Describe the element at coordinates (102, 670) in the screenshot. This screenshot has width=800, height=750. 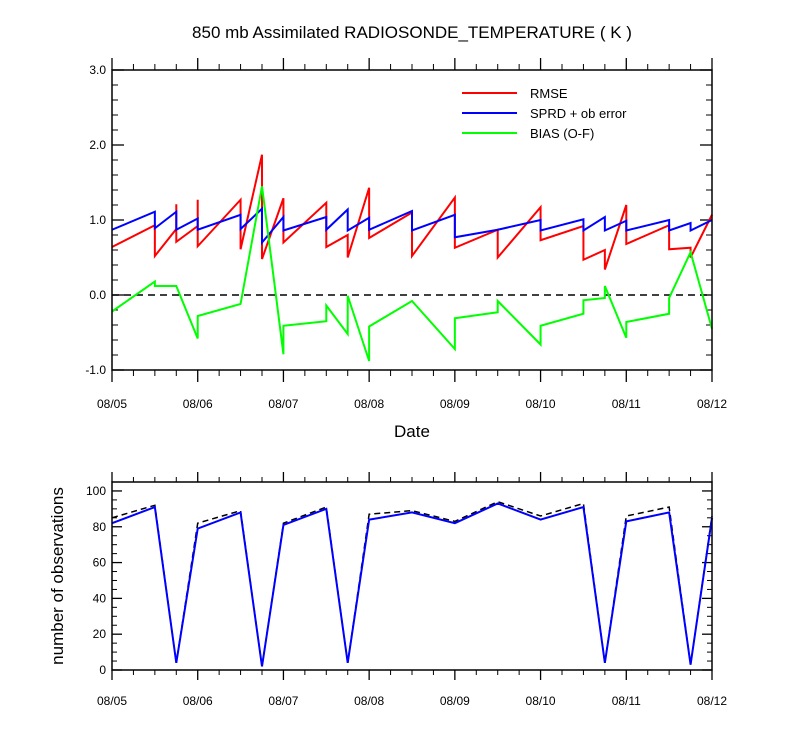
I see `y-tick-label: 0` at that location.